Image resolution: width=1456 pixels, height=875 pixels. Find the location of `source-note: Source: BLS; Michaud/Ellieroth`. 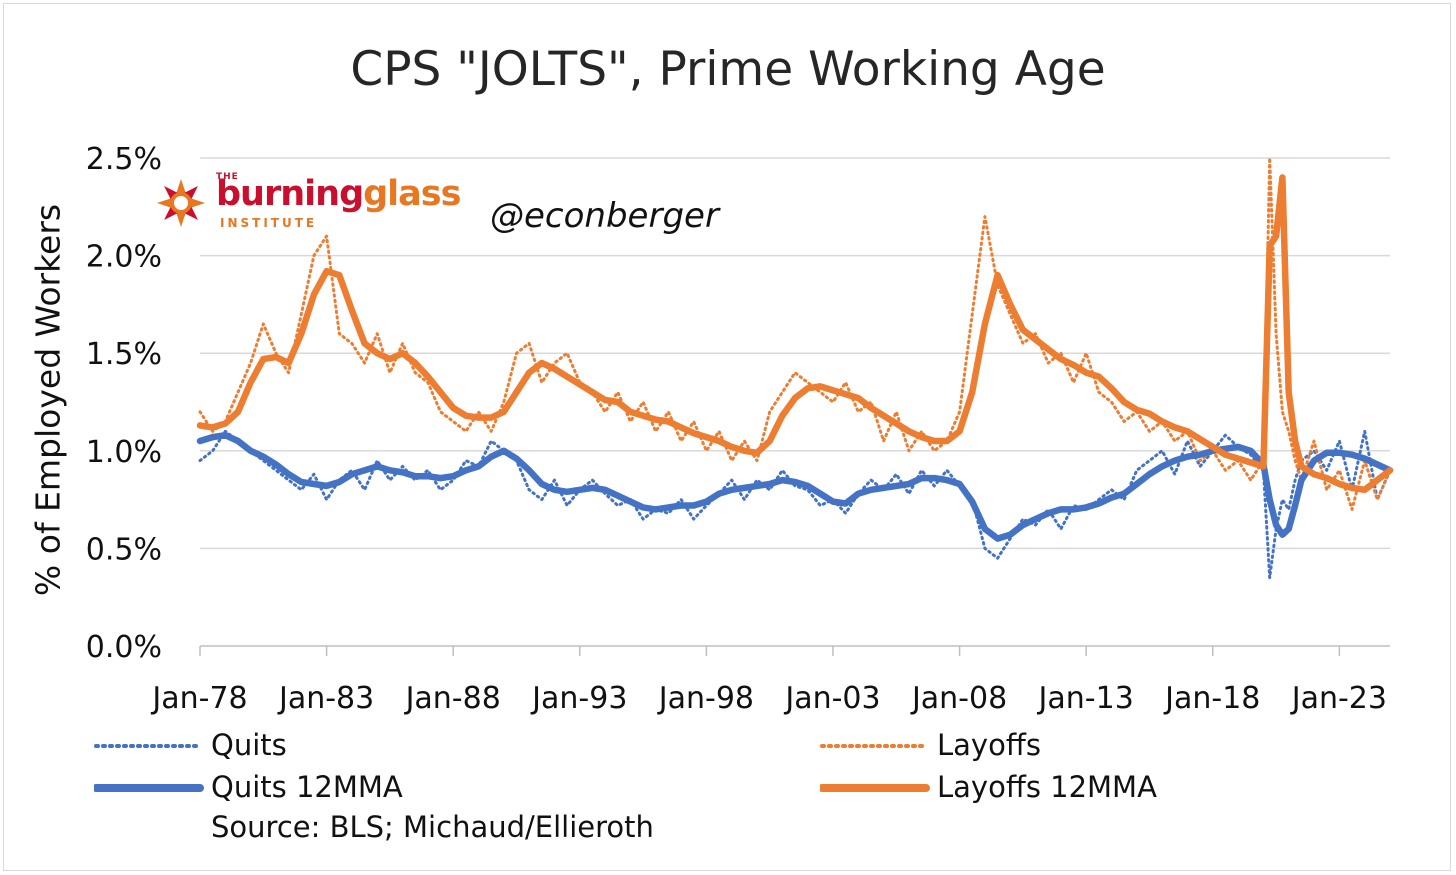

source-note: Source: BLS; Michaud/Ellieroth is located at coordinates (432, 827).